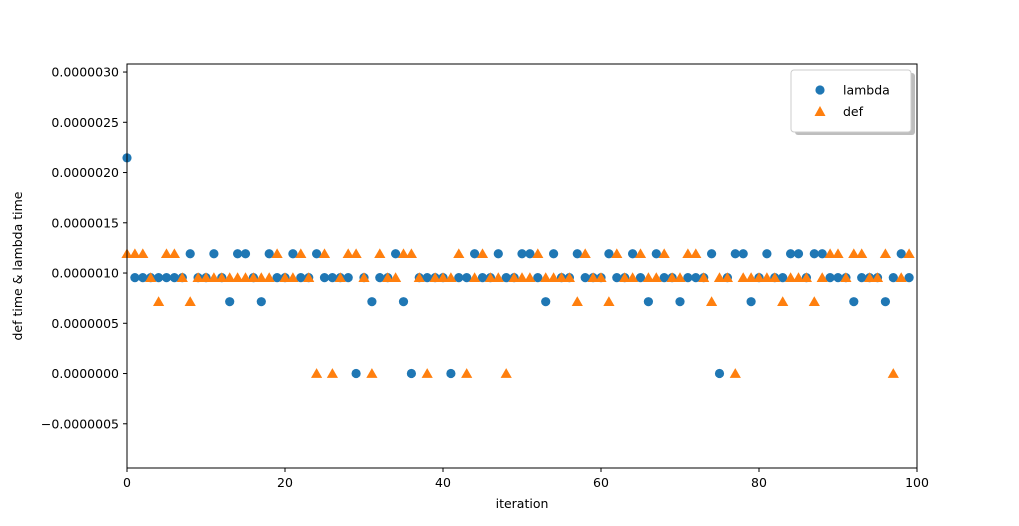 Image resolution: width=1019 pixels, height=526 pixels. I want to click on legend-label-def: def, so click(853, 111).